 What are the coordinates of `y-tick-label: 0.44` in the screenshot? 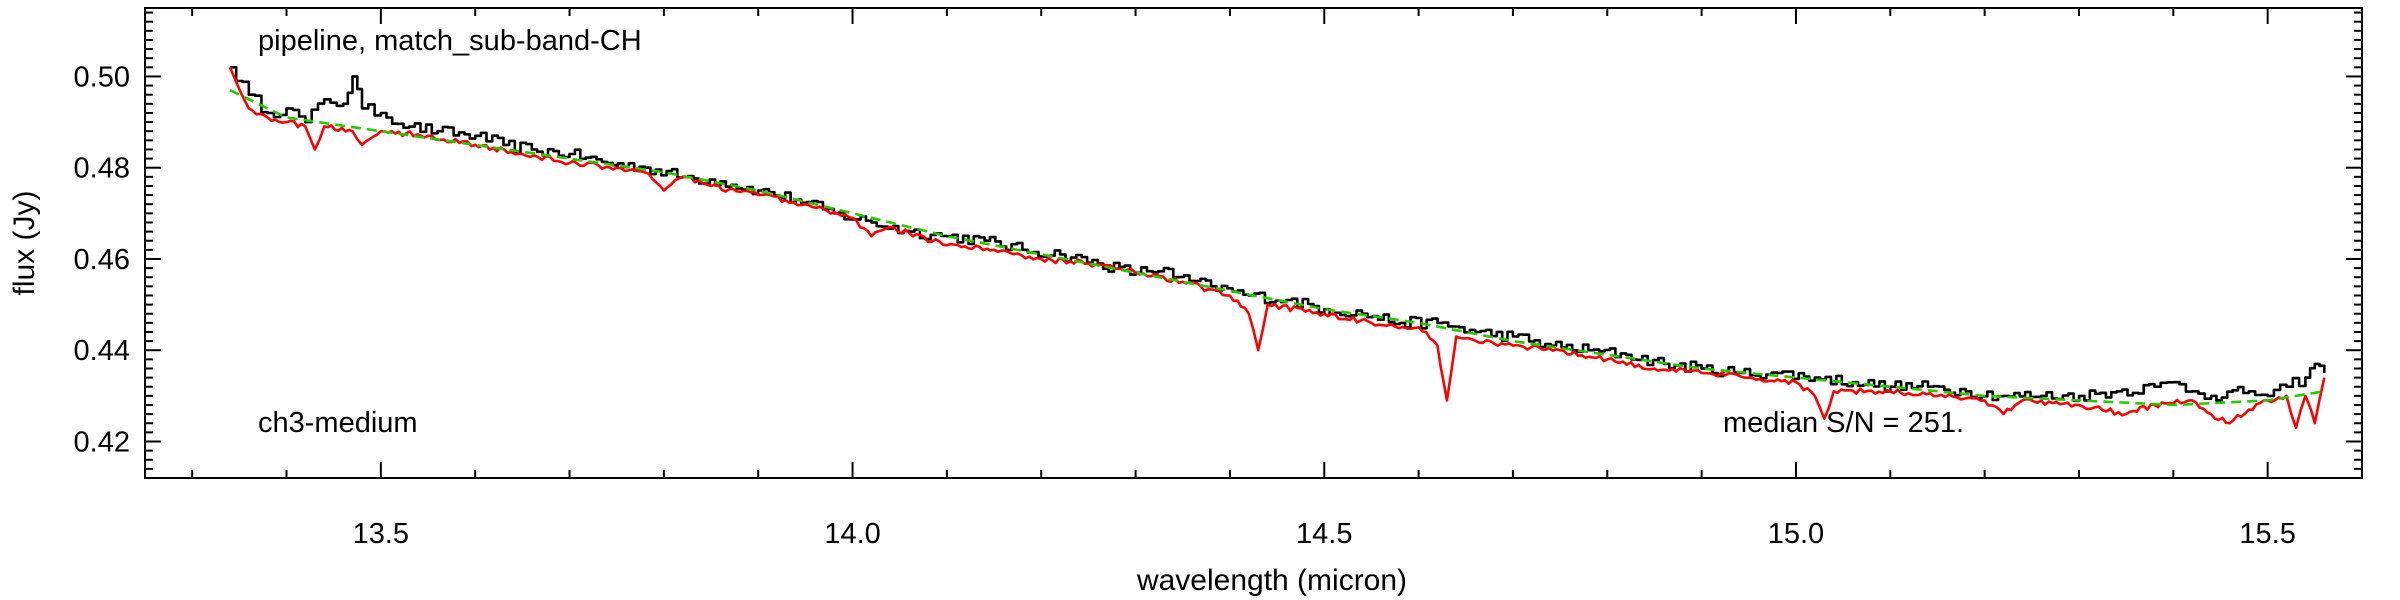 It's located at (102, 351).